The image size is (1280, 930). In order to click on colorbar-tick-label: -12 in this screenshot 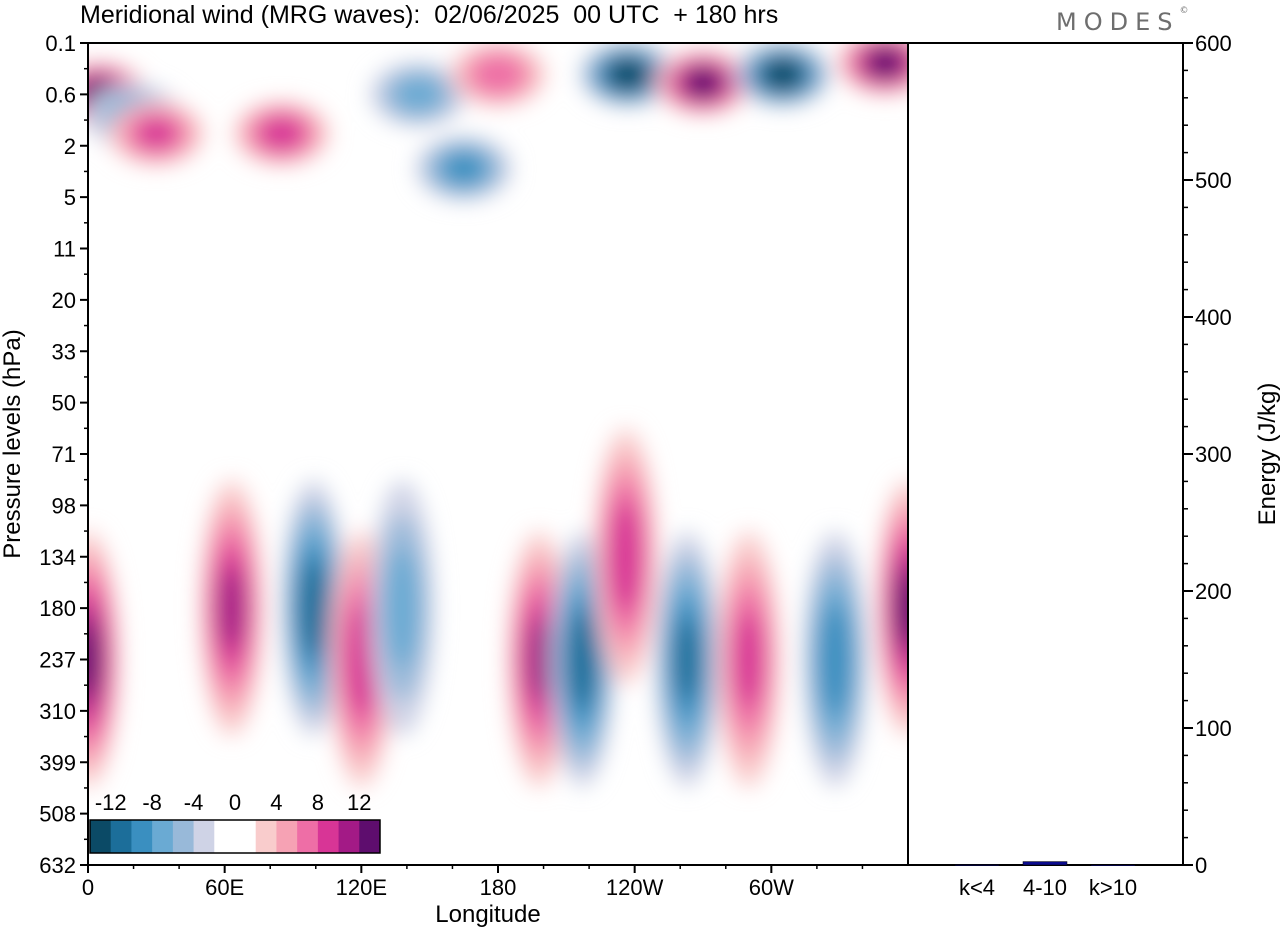, I will do `click(111, 802)`.